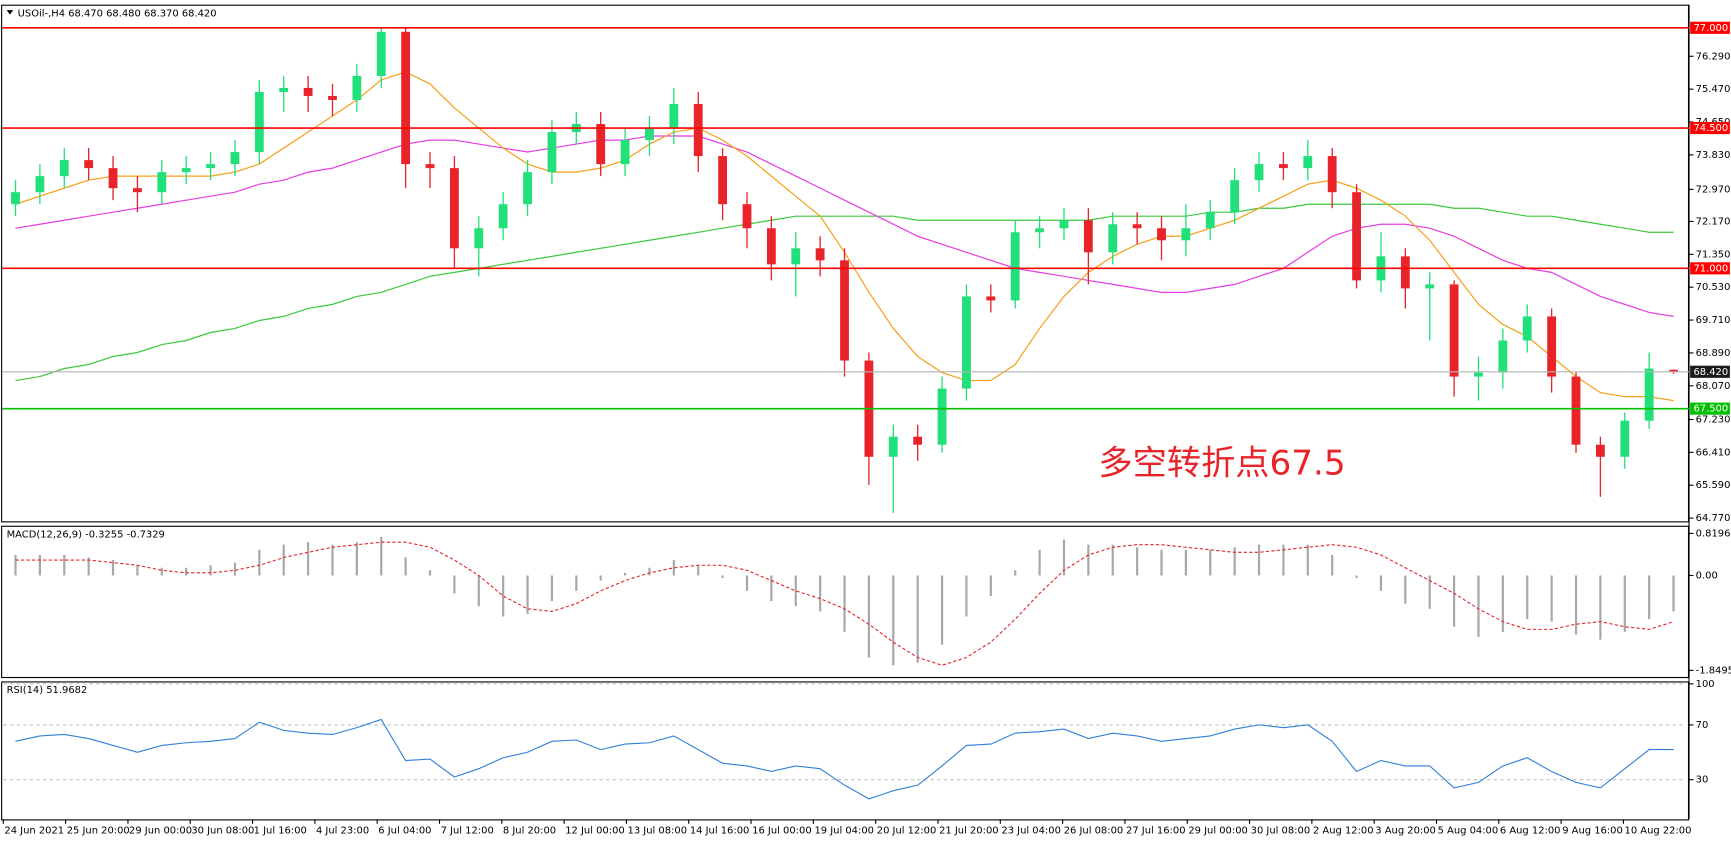 This screenshot has height=845, width=1731. I want to click on y-tick-label: 76.290, so click(1713, 56).